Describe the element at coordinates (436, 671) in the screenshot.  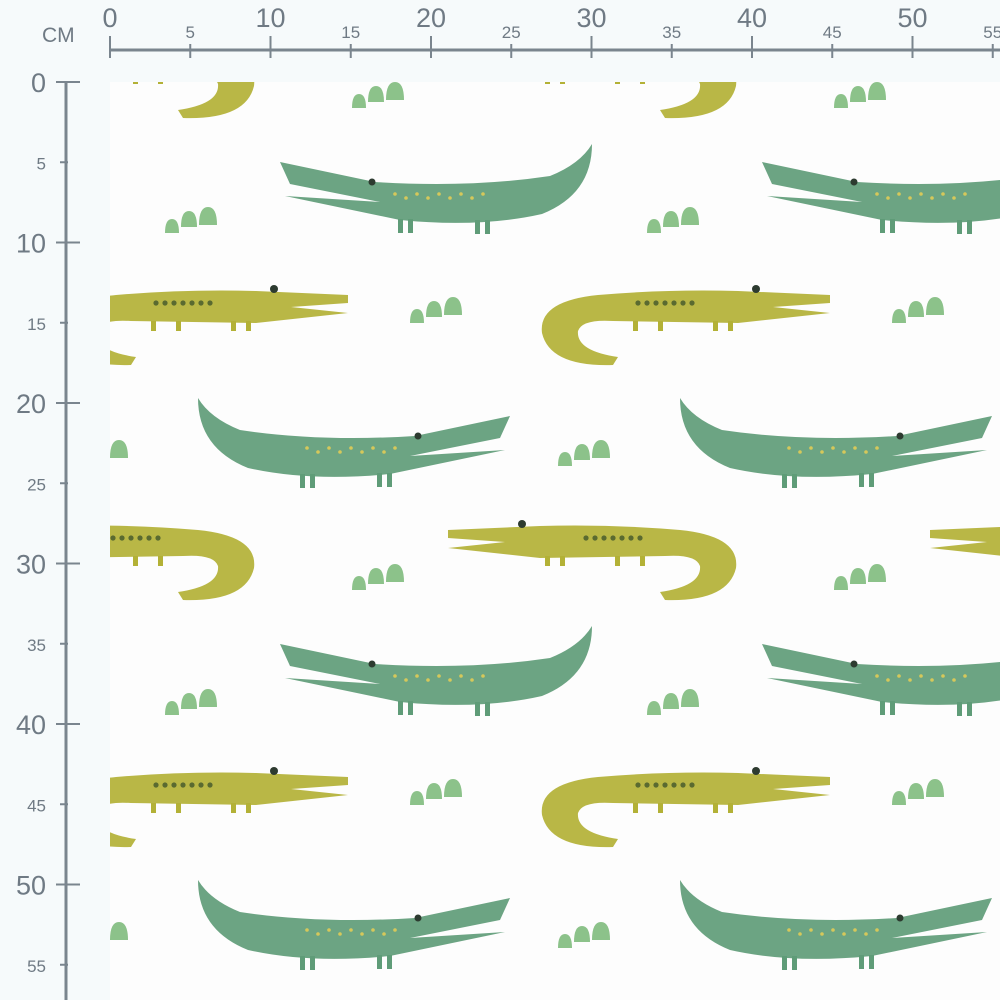
I see `green-crocodile` at that location.